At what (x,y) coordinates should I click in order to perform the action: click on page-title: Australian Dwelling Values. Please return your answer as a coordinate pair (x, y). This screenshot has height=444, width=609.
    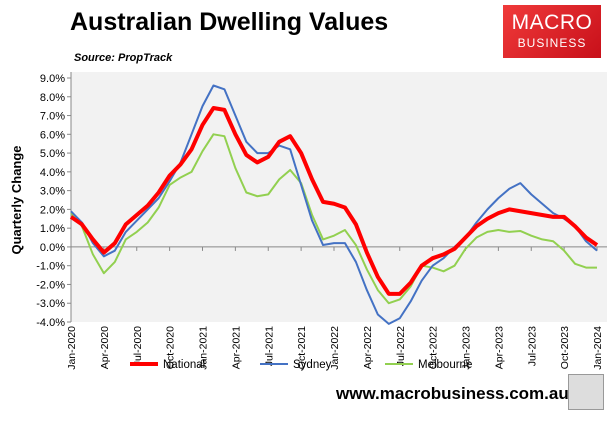
    Looking at the image, I should click on (229, 22).